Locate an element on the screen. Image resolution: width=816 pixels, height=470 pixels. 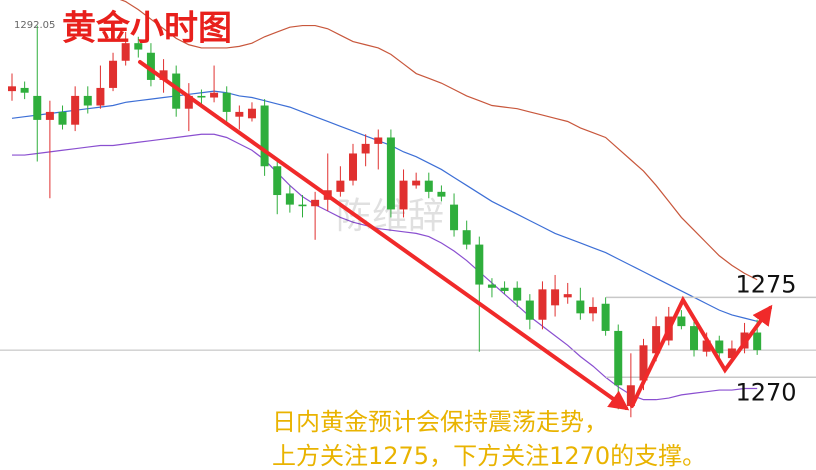
annotation: 上方关注1275，下方关注1270的支撑。 is located at coordinates (489, 456).